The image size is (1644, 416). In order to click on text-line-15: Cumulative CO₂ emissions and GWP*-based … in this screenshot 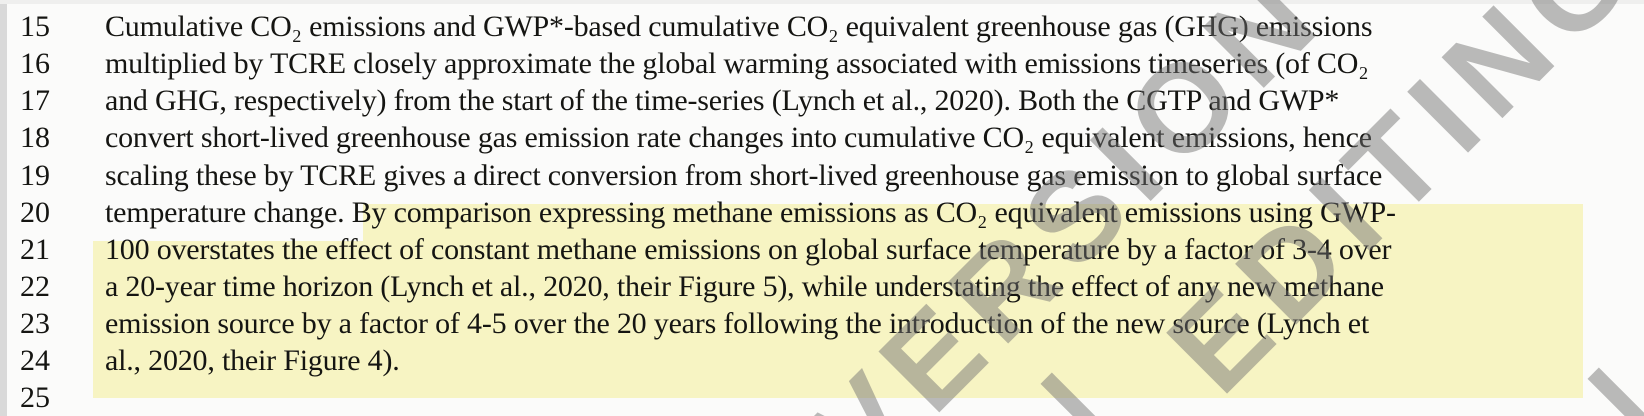, I will do `click(739, 26)`.